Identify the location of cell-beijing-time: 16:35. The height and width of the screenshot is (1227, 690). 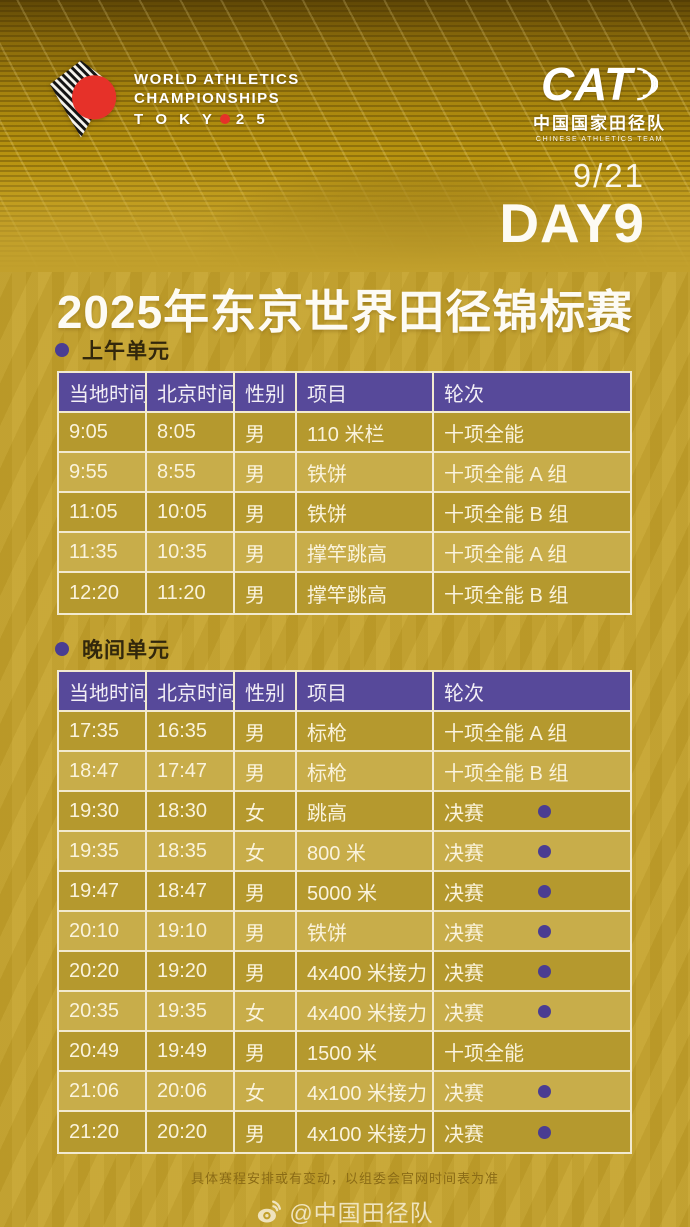
(191, 732).